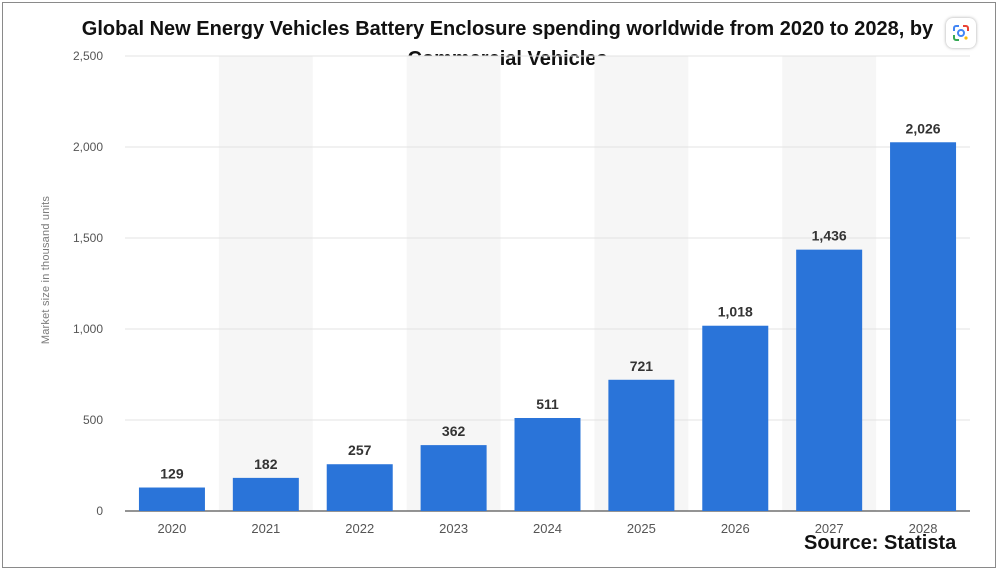 The height and width of the screenshot is (572, 1000). Describe the element at coordinates (735, 418) in the screenshot. I see `bar-2026` at that location.